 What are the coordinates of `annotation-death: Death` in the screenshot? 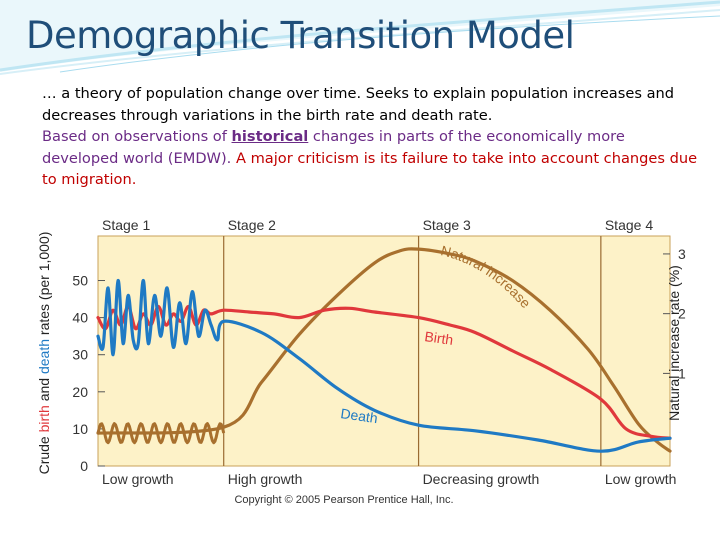 It's located at (359, 415).